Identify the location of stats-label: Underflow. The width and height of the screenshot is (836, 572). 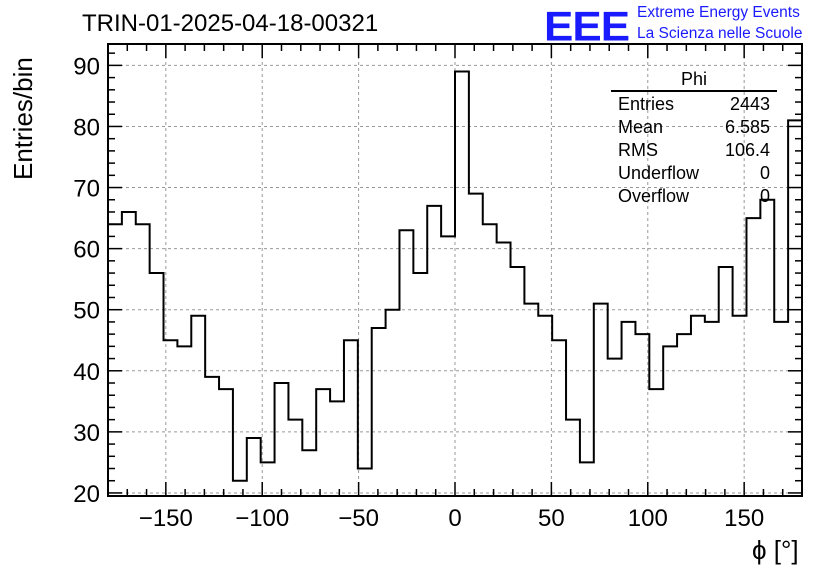
(659, 173).